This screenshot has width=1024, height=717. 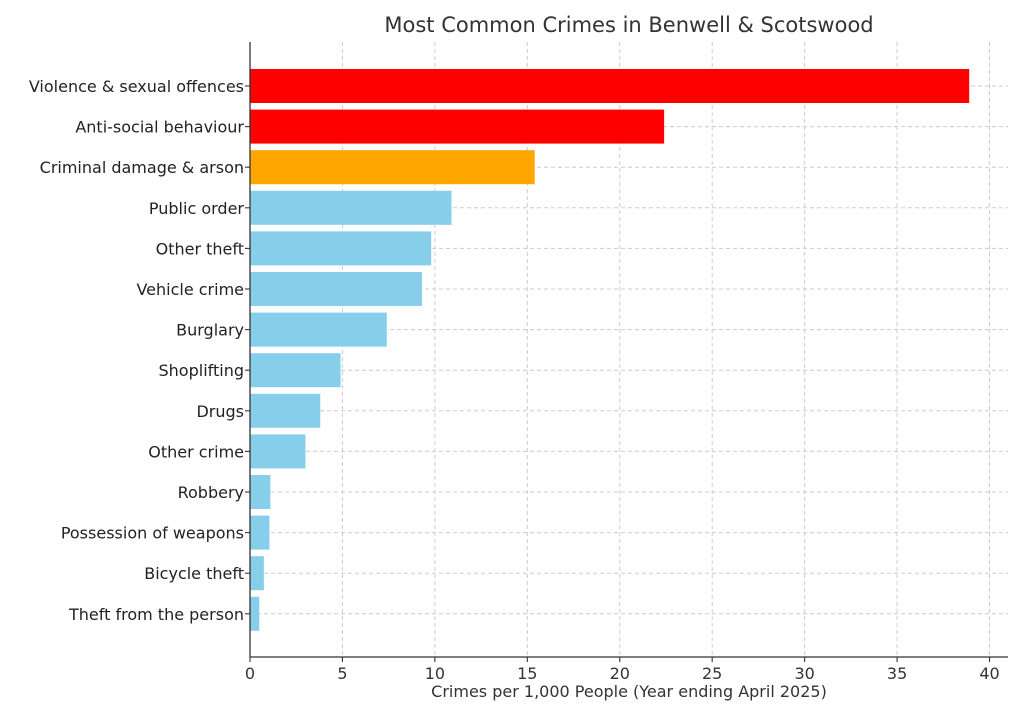 What do you see at coordinates (712, 673) in the screenshot?
I see `x-tick-label: 25` at bounding box center [712, 673].